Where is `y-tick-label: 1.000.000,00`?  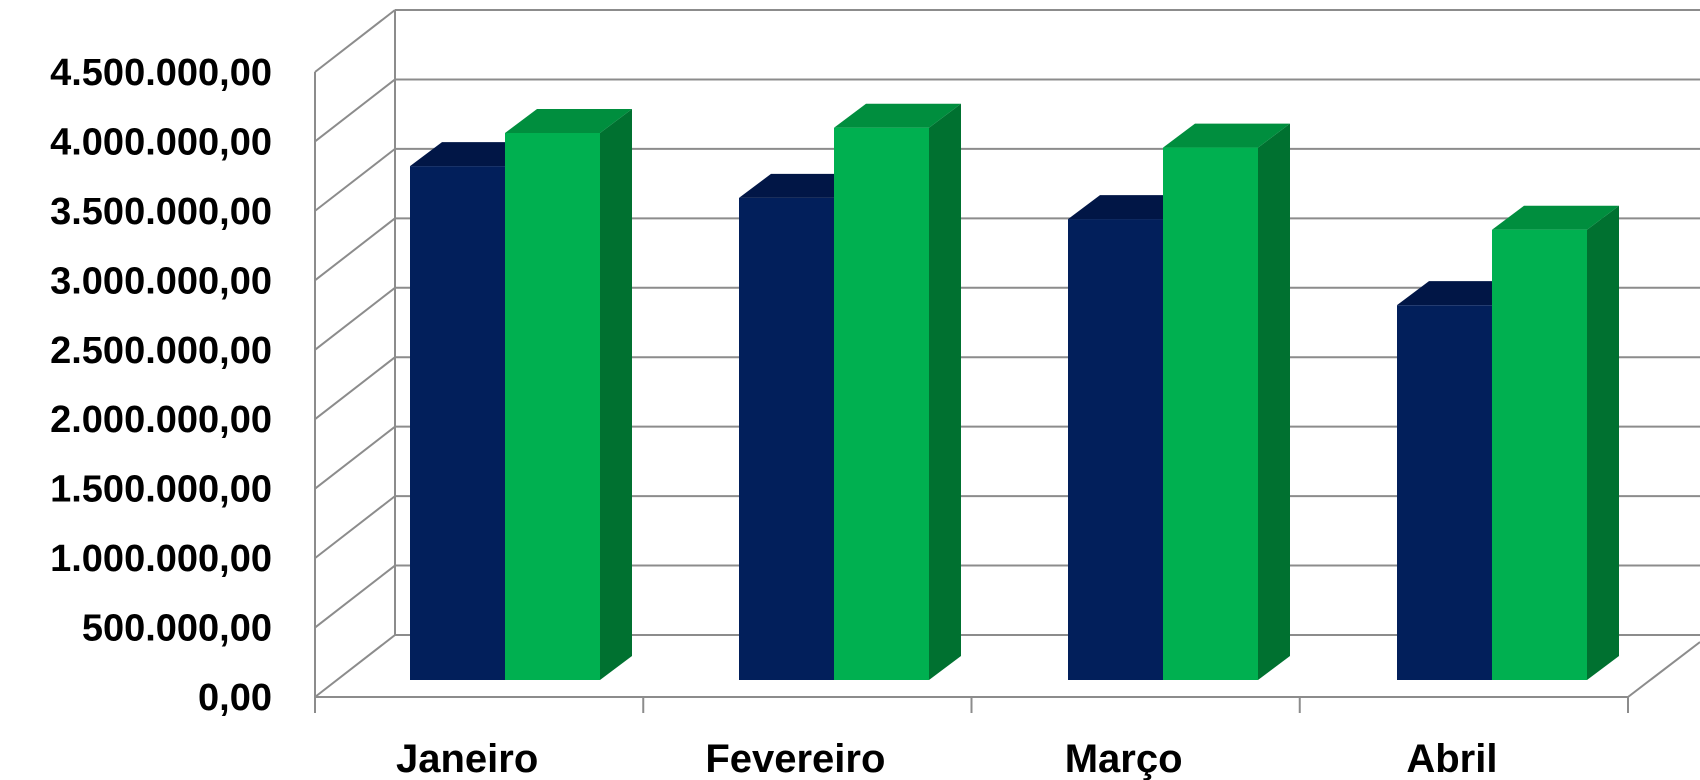
y-tick-label: 1.000.000,00 is located at coordinates (161, 559).